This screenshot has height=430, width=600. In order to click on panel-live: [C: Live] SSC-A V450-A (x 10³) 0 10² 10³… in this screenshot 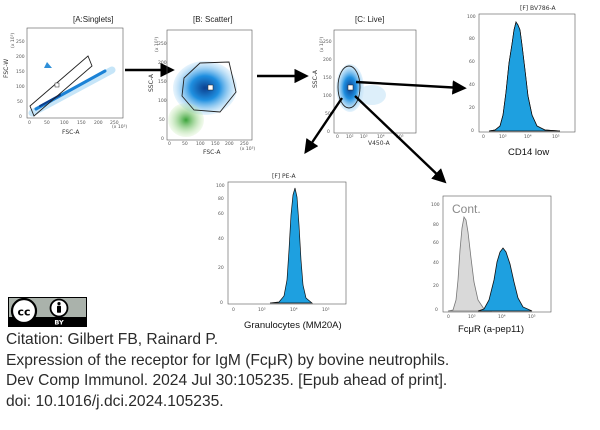, I will do `click(364, 81)`.